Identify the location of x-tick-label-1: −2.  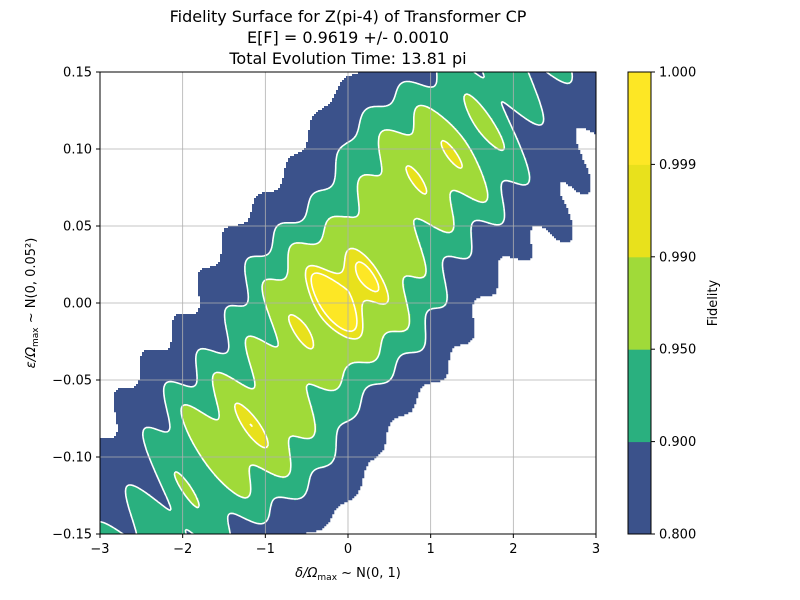
(182, 549).